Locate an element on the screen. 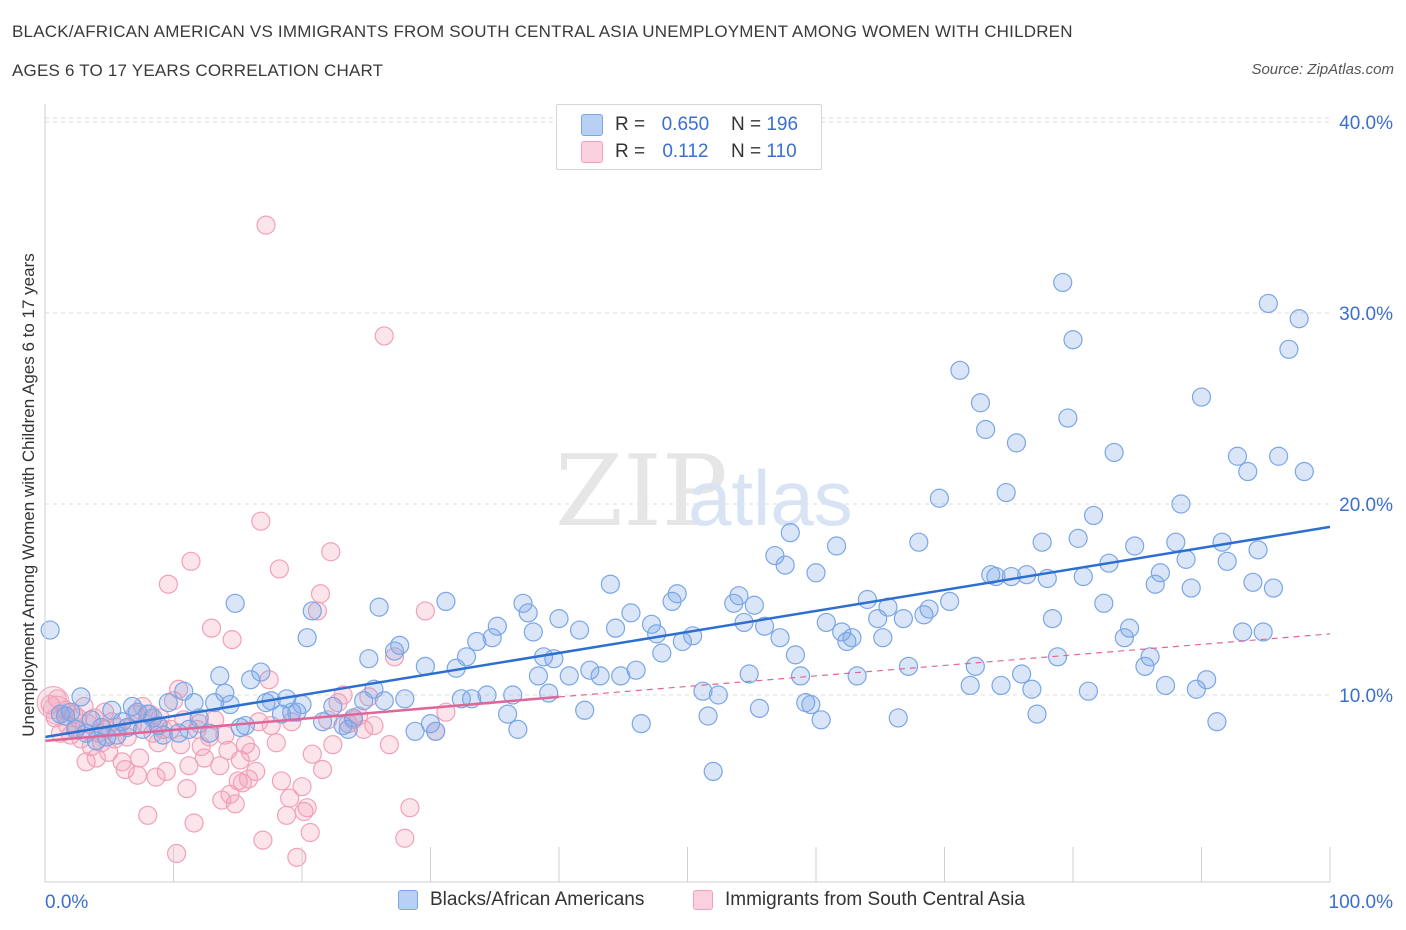  legend-r-value-pink: 0.112 is located at coordinates (685, 151).